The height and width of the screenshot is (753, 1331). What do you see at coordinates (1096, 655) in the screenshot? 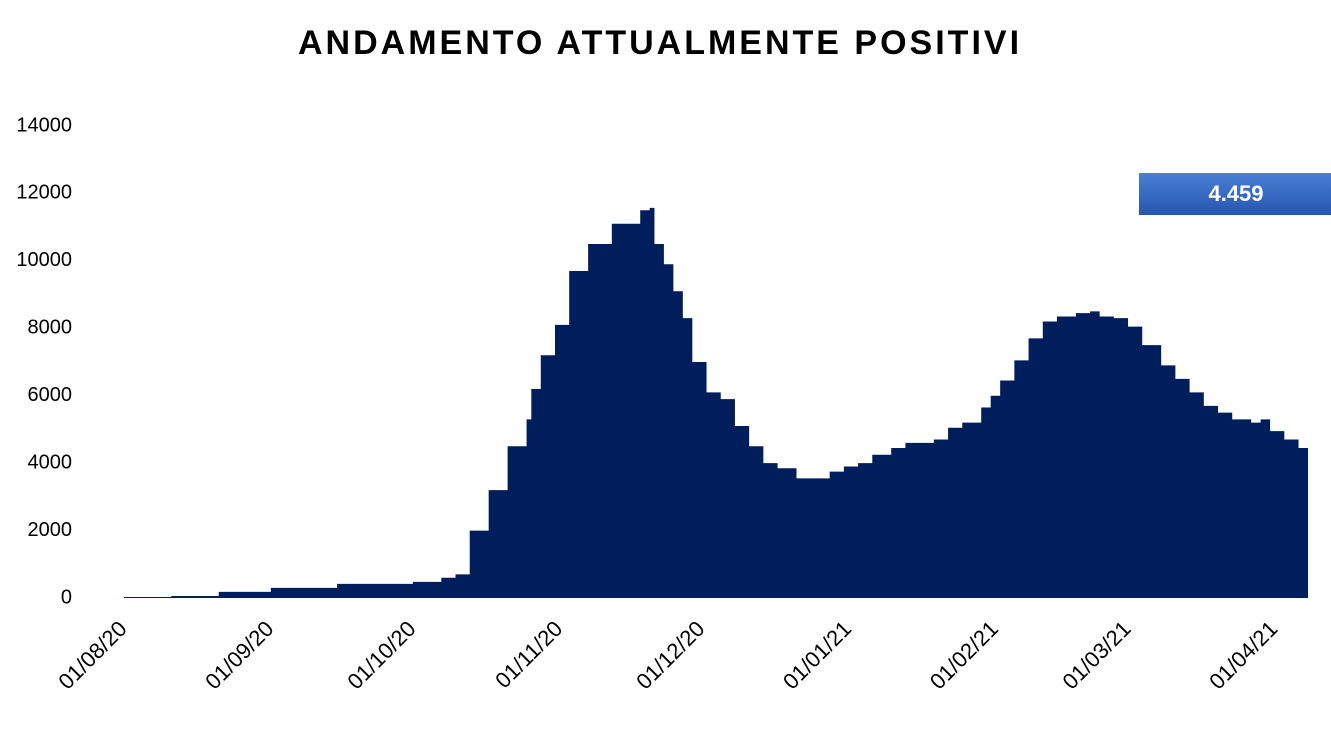
I see `x-tick-label: 01/03/21` at bounding box center [1096, 655].